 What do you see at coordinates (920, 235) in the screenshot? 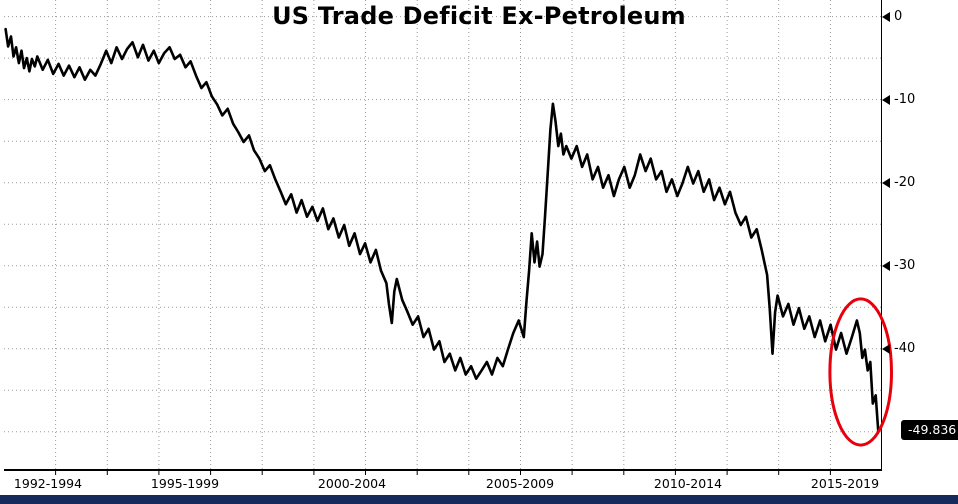
I see `y-axis: 0 -10 -20 -30 -40` at bounding box center [920, 235].